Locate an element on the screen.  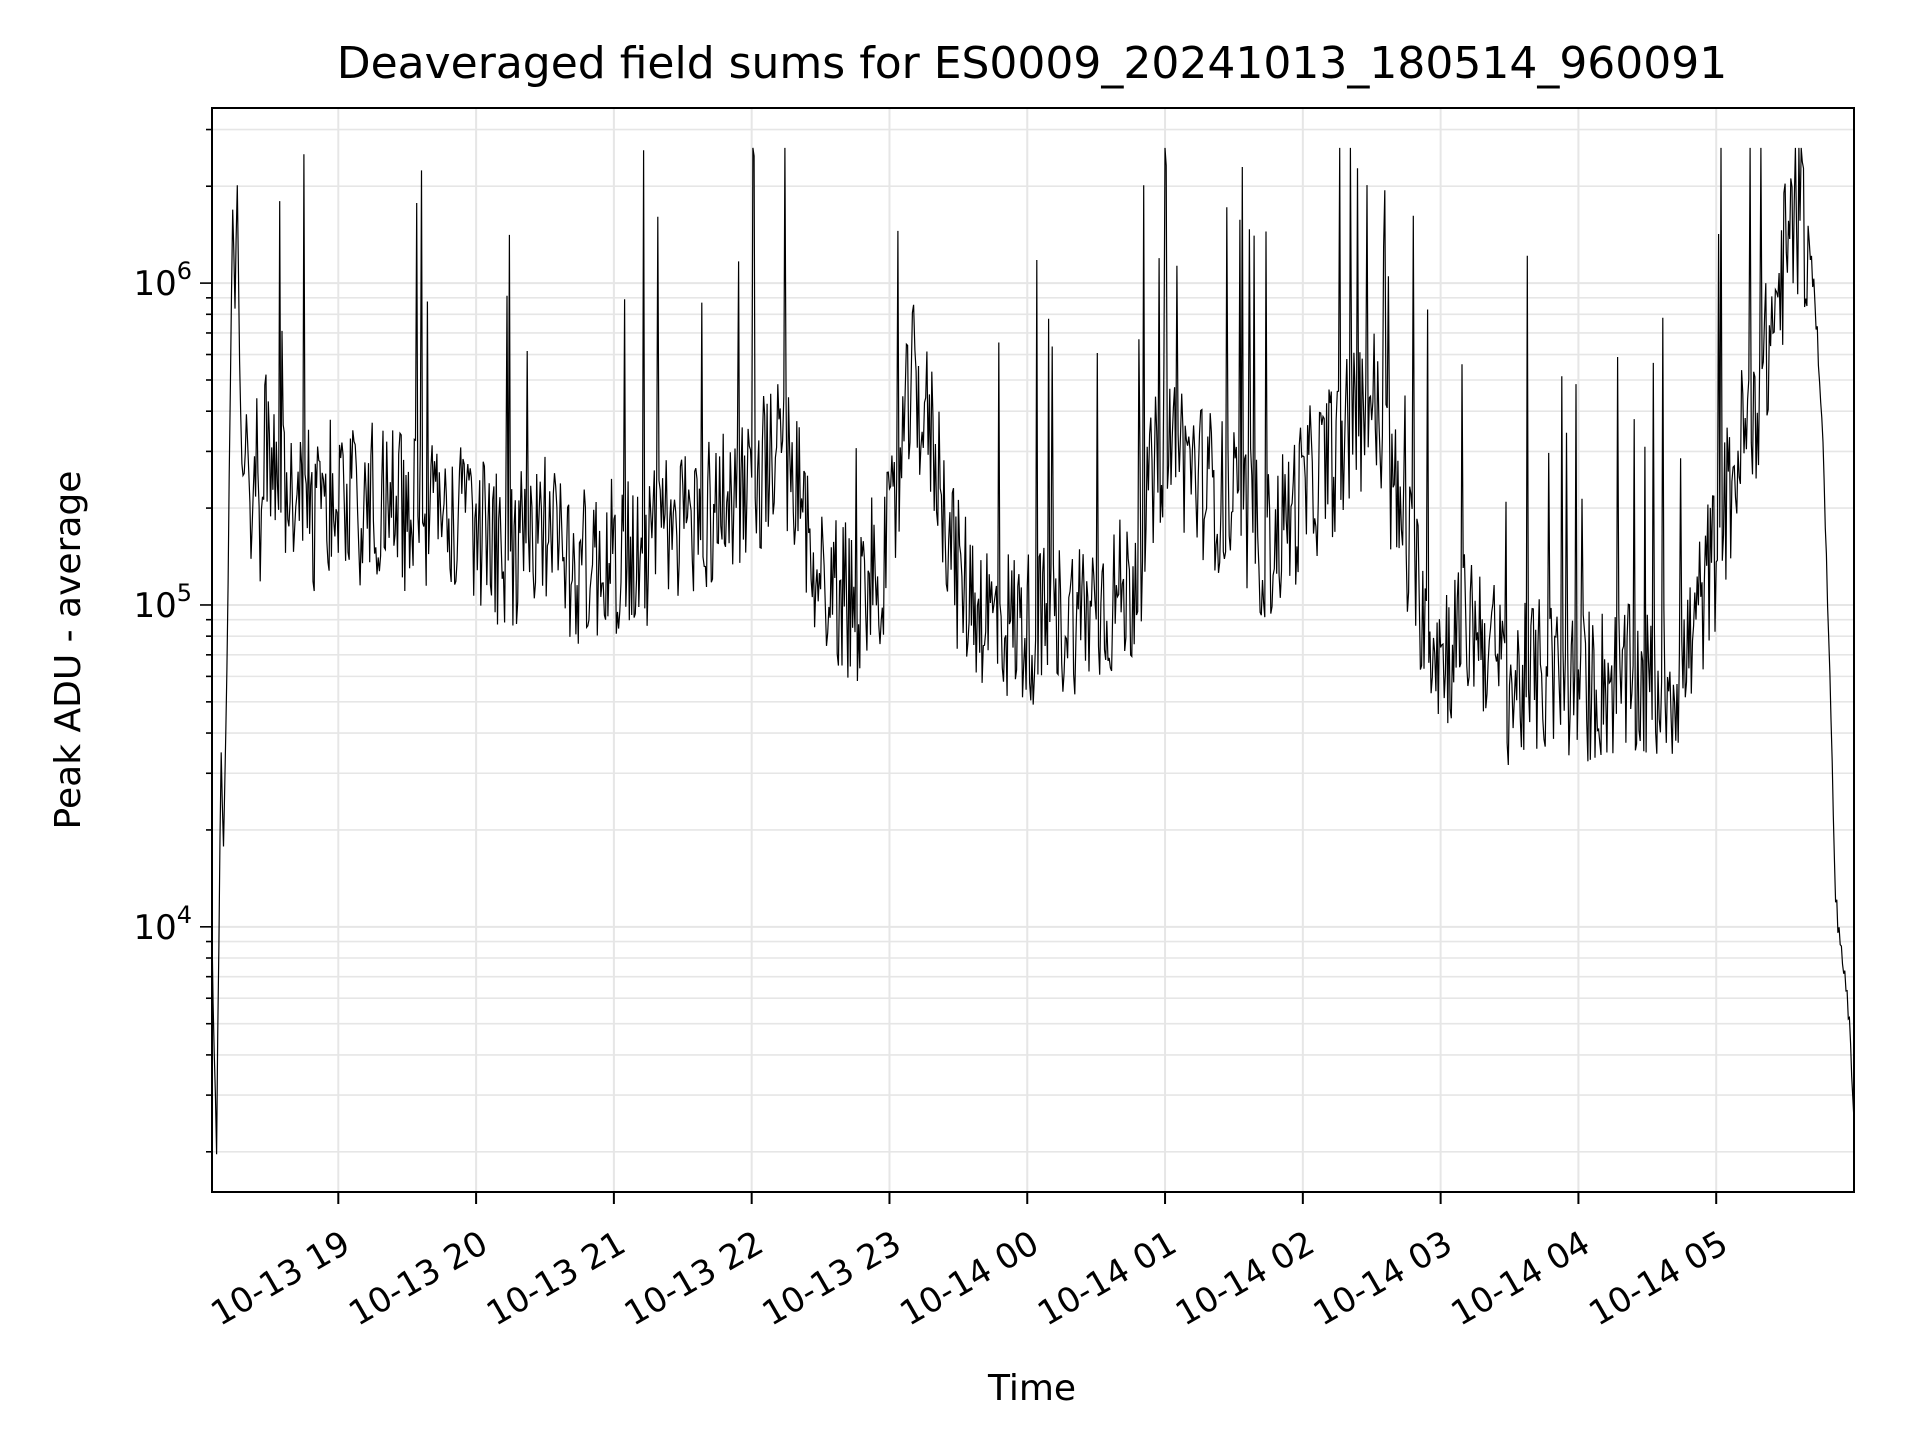
x-tick-label: 10-14 00 is located at coordinates (969, 1278).